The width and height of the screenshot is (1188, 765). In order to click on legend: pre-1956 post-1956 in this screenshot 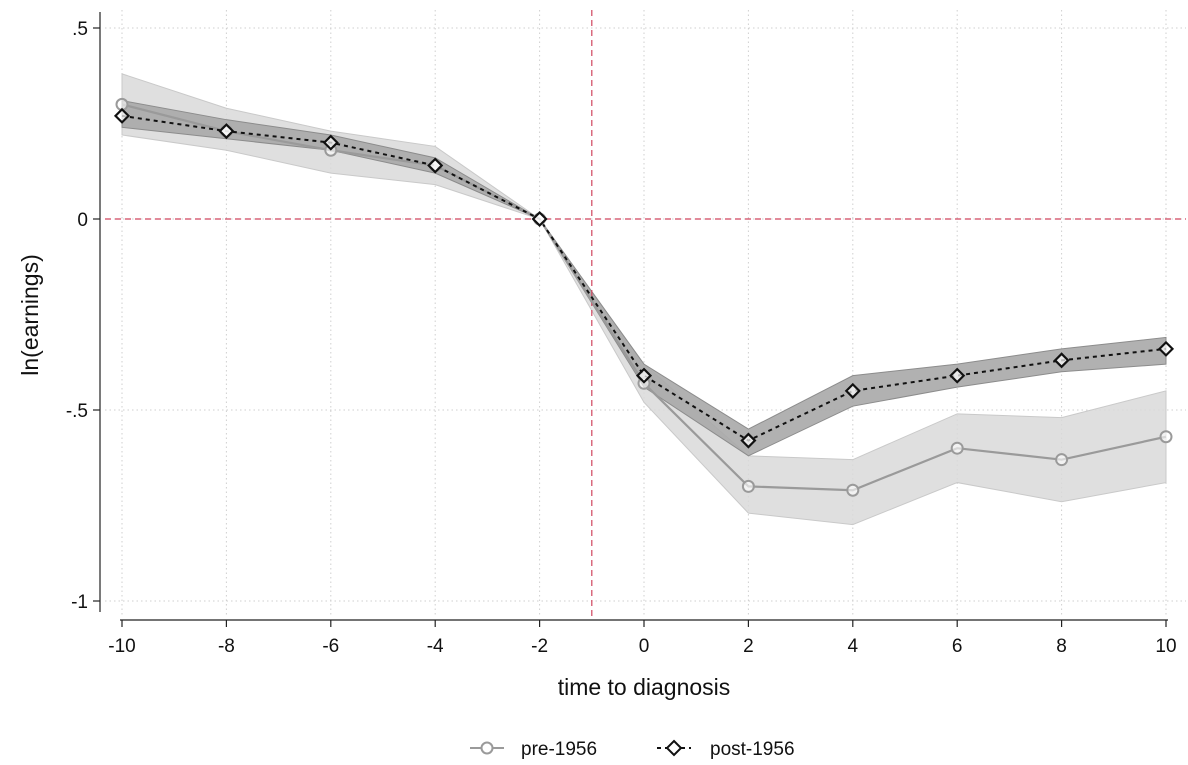, I will do `click(632, 749)`.